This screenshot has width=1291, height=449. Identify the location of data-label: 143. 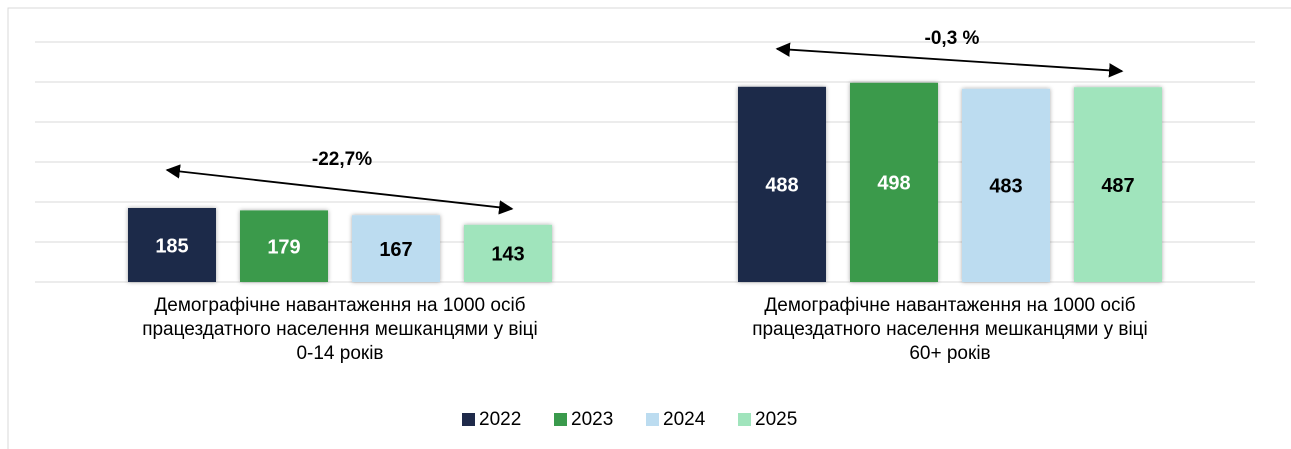
(507, 255).